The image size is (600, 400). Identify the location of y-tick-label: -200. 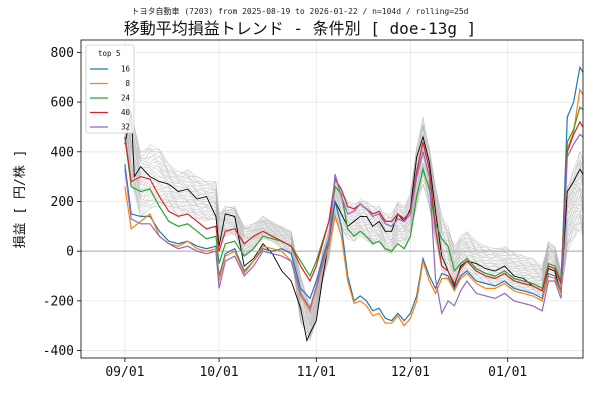
(58, 301).